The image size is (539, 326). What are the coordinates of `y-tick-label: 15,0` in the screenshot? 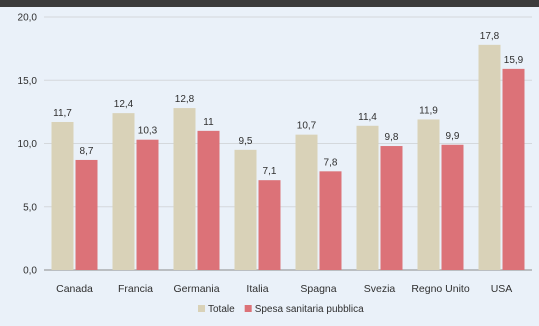 It's located at (28, 81).